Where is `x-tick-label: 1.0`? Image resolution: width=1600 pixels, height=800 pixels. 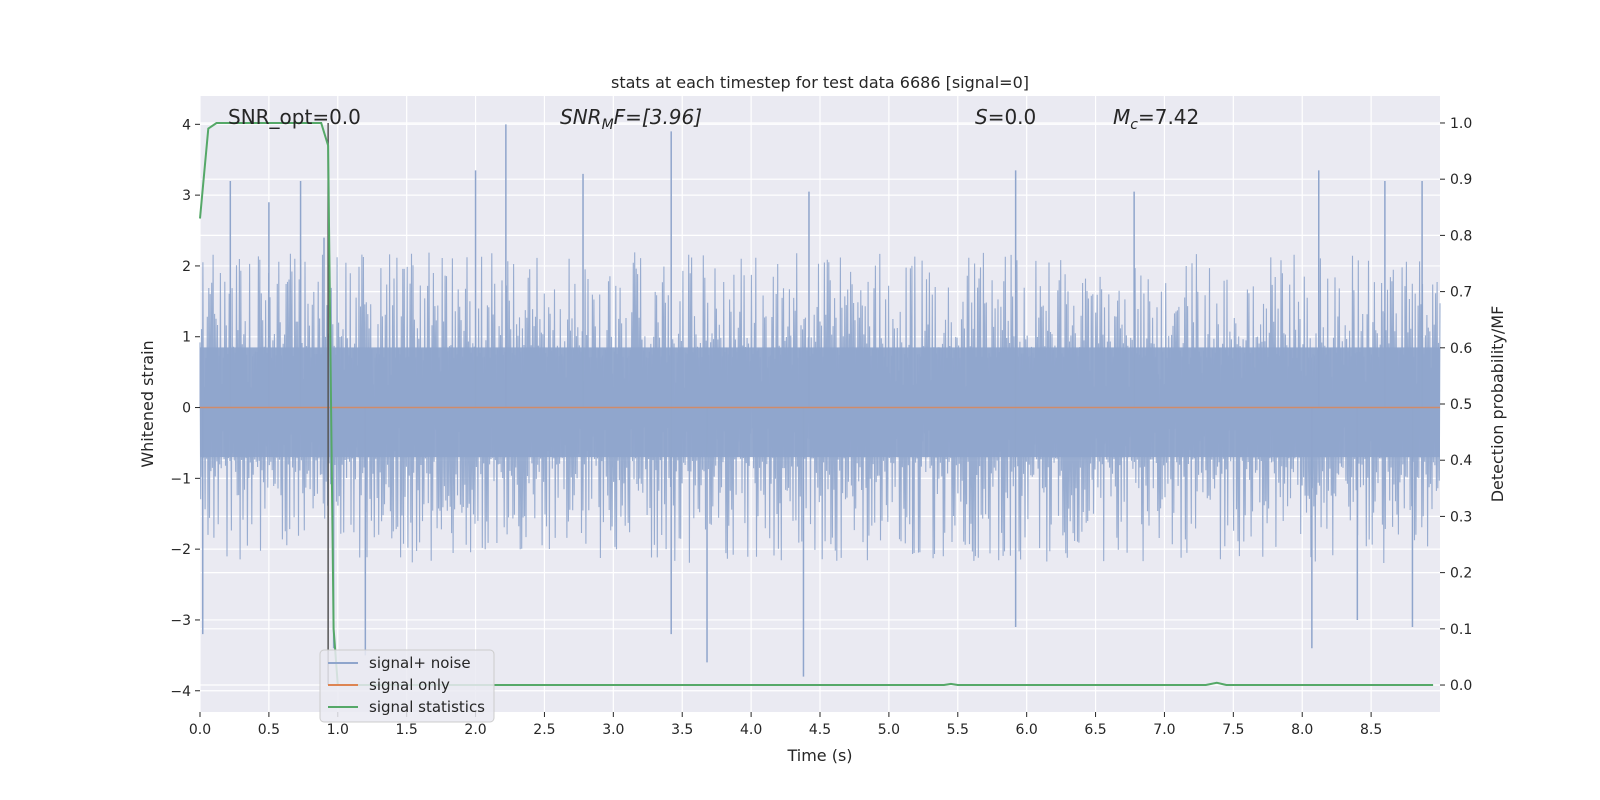
x-tick-label: 1.0 is located at coordinates (338, 730).